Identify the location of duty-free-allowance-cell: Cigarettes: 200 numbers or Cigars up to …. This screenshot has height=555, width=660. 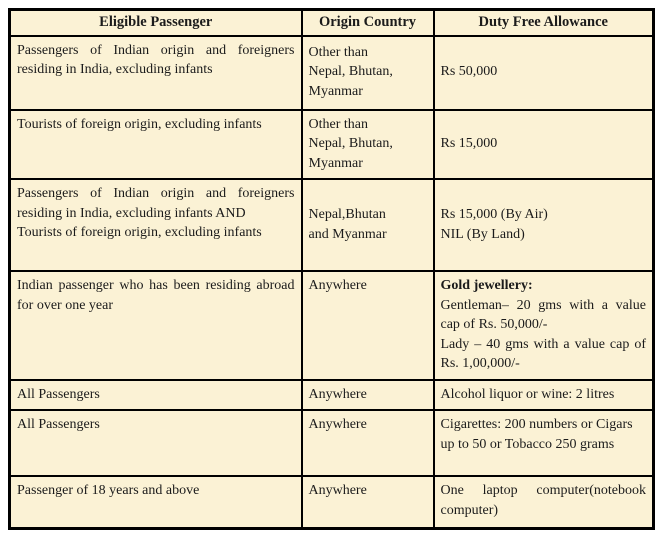
(543, 443).